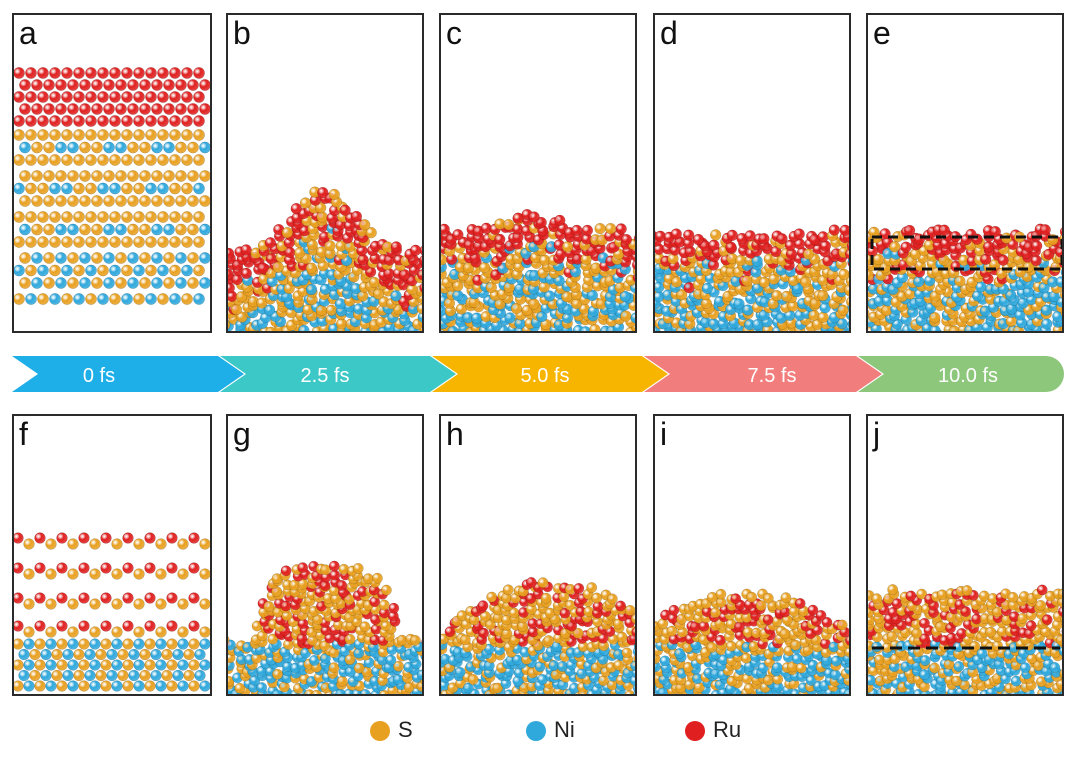 The height and width of the screenshot is (757, 1080). What do you see at coordinates (99, 376) in the screenshot?
I see `timeline-label: 0 fs` at bounding box center [99, 376].